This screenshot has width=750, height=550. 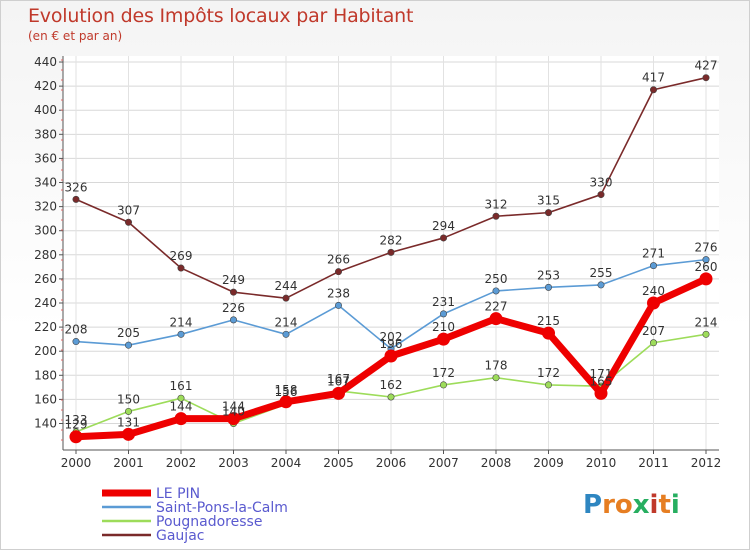 What do you see at coordinates (391, 337) in the screenshot?
I see `data-label: 202` at bounding box center [391, 337].